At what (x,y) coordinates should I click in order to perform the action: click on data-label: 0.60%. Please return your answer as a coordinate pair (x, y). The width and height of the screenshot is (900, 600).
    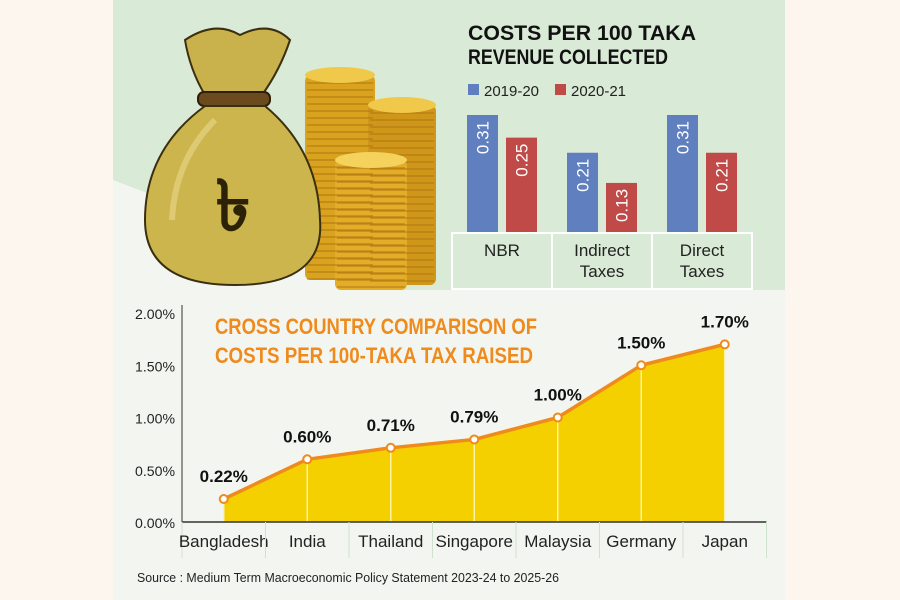
    Looking at the image, I should click on (307, 436).